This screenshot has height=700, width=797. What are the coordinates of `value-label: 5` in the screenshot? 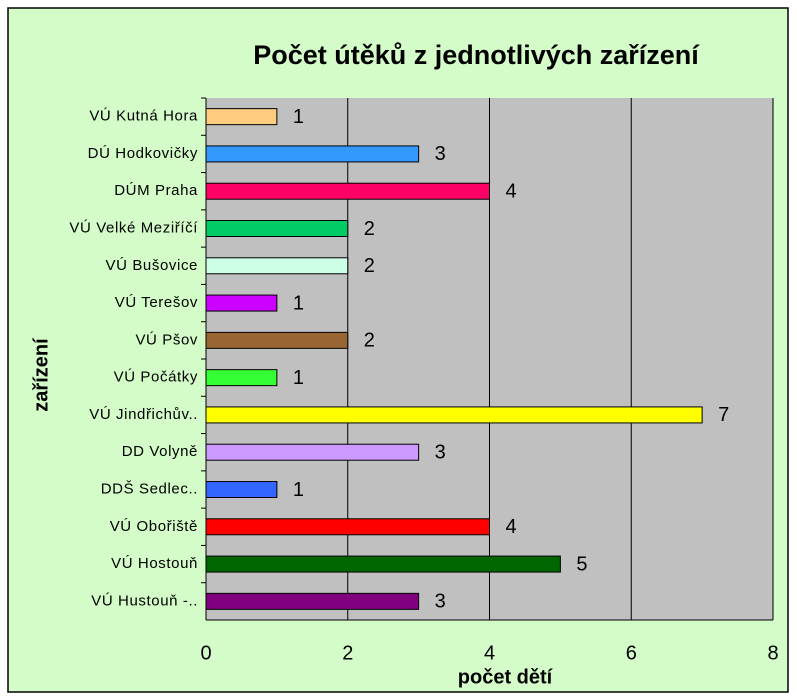 It's located at (581, 564).